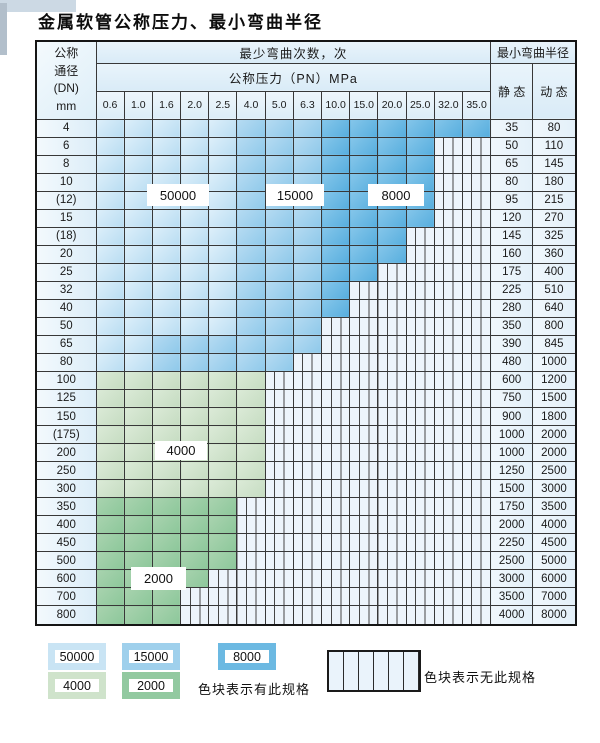 Image resolution: width=600 pixels, height=743 pixels. What do you see at coordinates (554, 326) in the screenshot?
I see `dynamic-value: 800` at bounding box center [554, 326].